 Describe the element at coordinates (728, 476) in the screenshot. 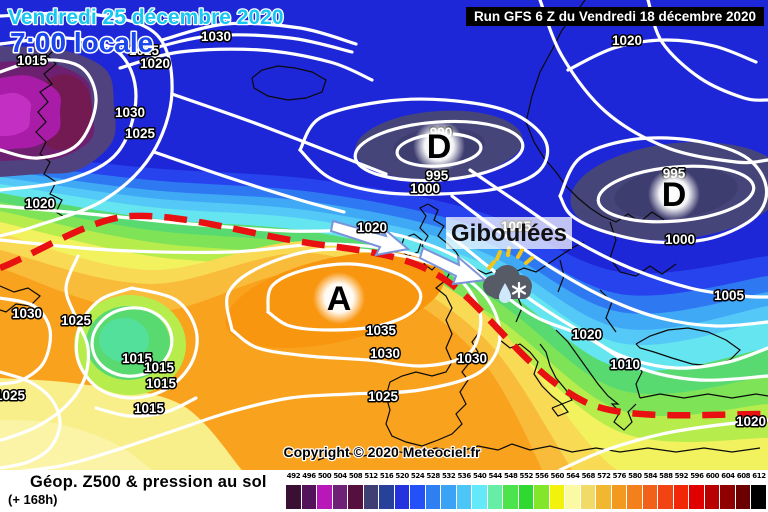

I see `color-scale-tick: 604` at that location.